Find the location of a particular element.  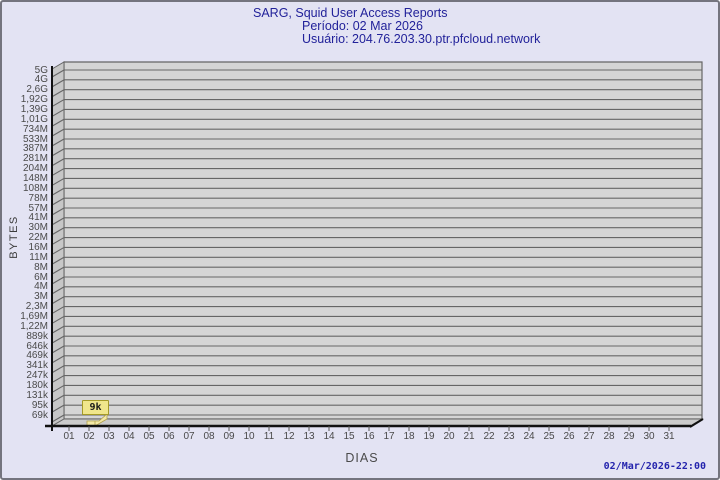

x-tick-label: 26 is located at coordinates (569, 436).